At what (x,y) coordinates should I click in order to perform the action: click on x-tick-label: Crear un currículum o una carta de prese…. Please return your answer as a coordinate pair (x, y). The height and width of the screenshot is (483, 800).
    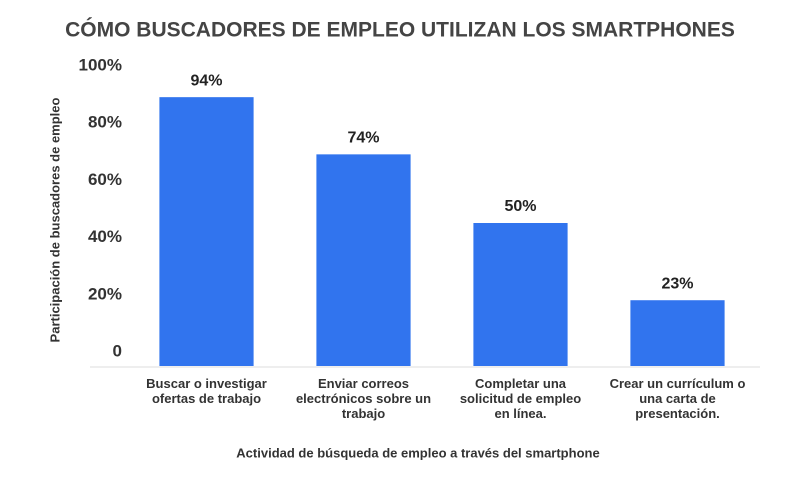
    Looking at the image, I should click on (677, 398).